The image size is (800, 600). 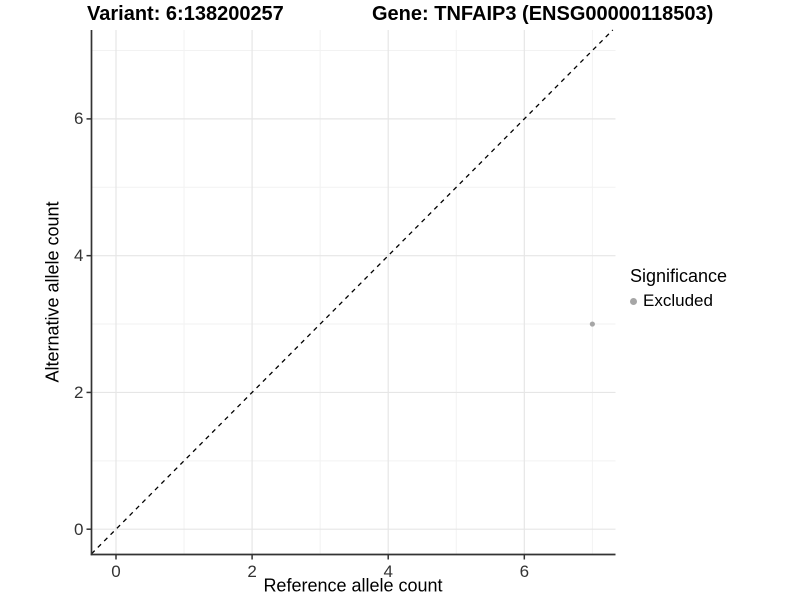 I want to click on x-axis-title: Reference allele count, so click(x=353, y=585).